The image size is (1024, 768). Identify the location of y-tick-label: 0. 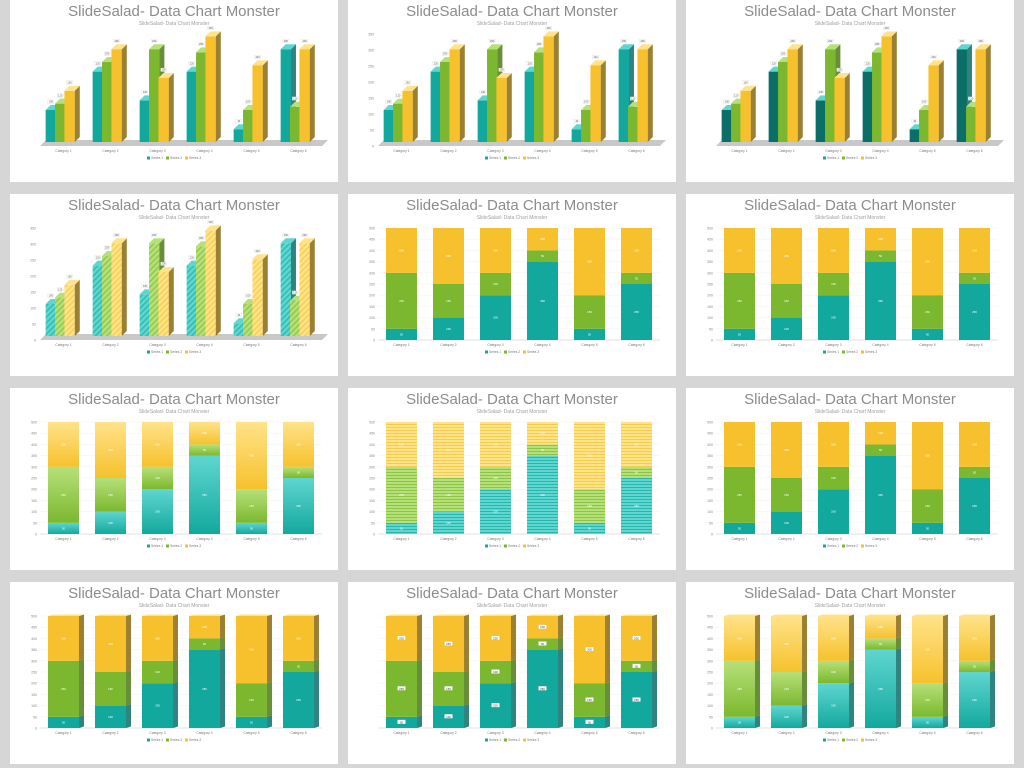
(712, 729).